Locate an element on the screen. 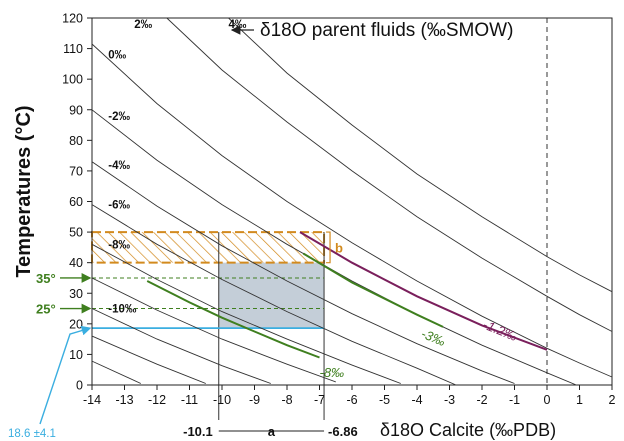 The width and height of the screenshot is (624, 441). y-tick-label: 60 is located at coordinates (76, 202).